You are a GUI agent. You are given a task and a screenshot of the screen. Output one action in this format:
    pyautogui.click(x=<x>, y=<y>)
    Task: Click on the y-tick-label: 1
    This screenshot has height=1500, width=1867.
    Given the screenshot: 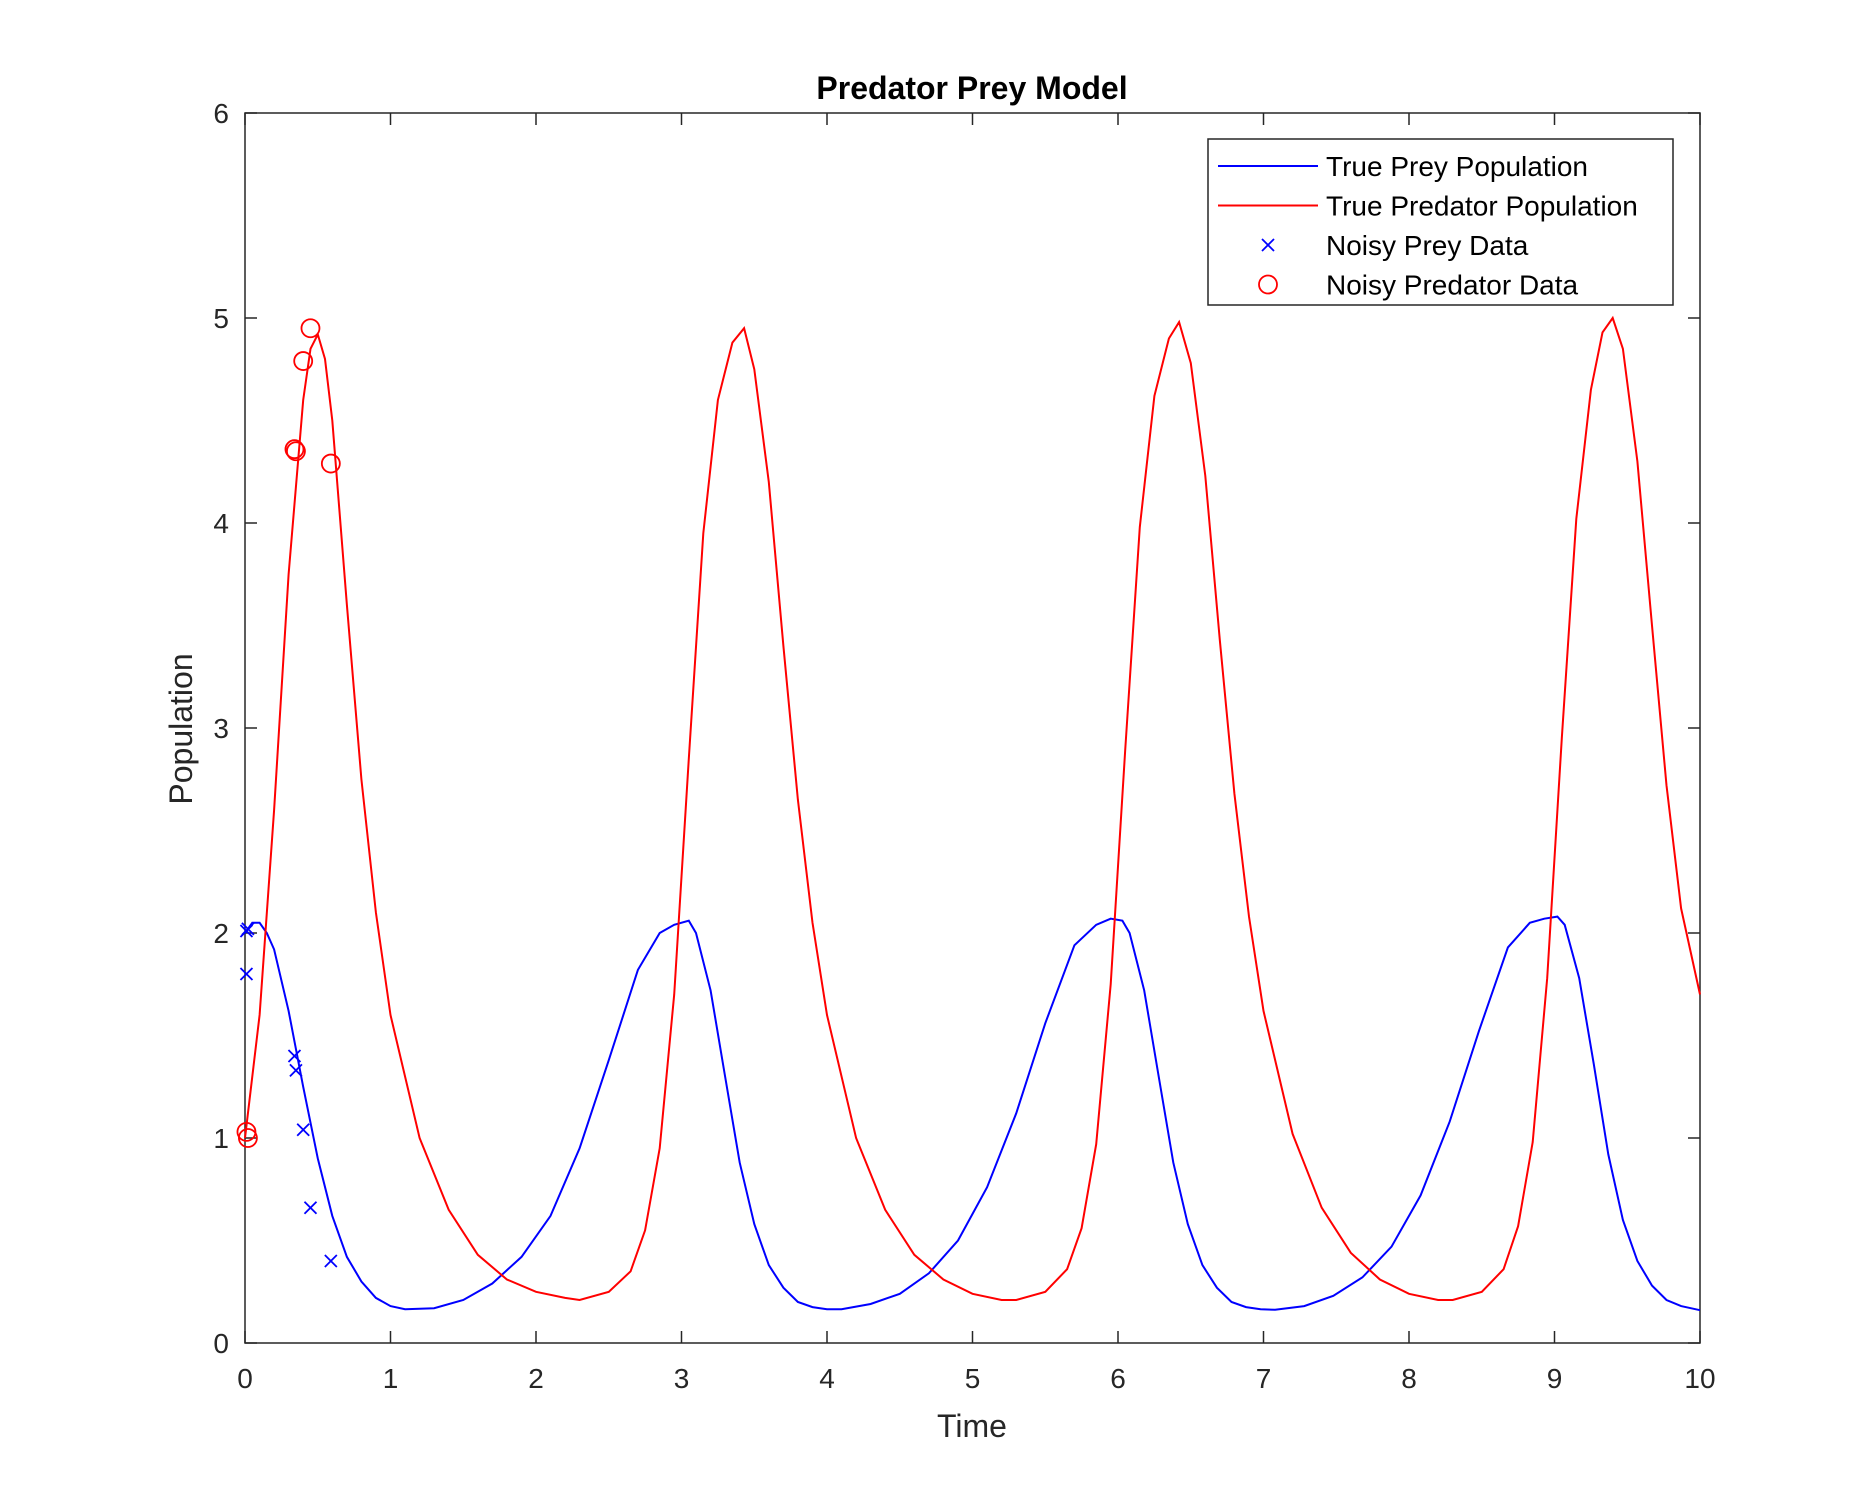 What is the action you would take?
    pyautogui.click(x=221, y=1138)
    